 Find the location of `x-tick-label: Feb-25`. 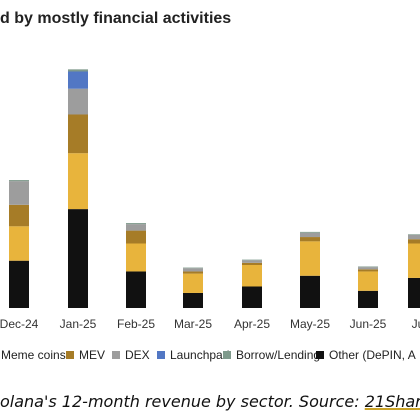

x-tick-label: Feb-25 is located at coordinates (136, 324).